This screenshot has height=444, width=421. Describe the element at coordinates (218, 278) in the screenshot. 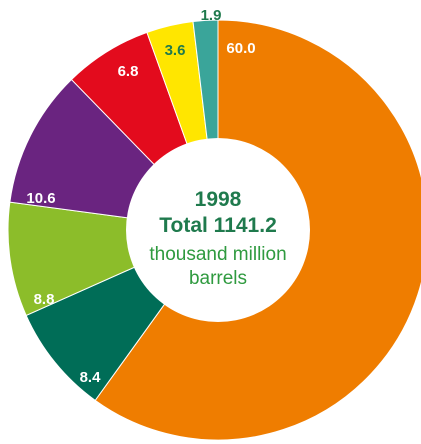

I see `center-unit-line2: barrels` at that location.